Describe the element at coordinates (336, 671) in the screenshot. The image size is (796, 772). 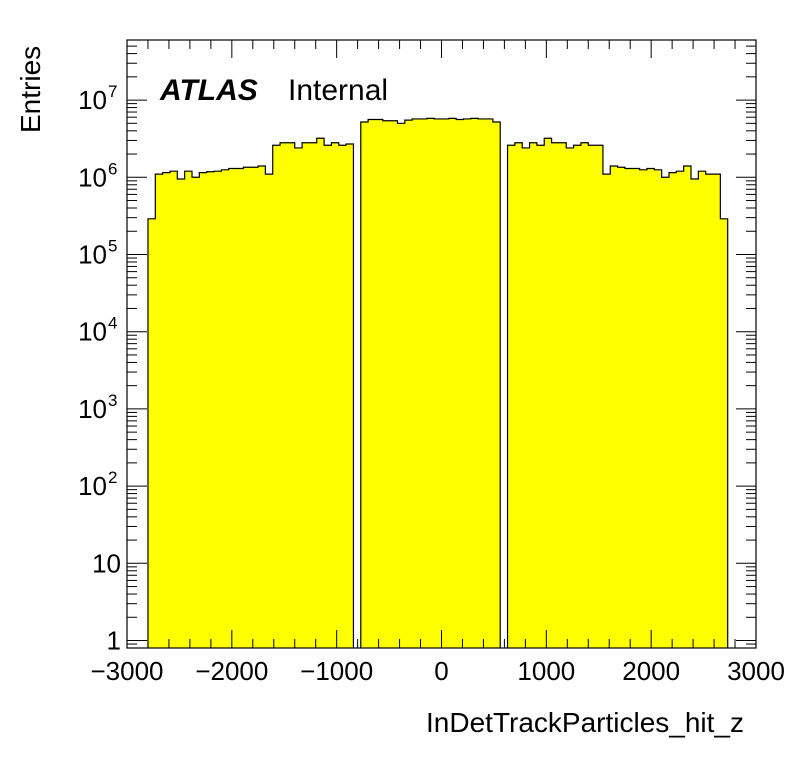
I see `x-tick-label: −1000` at that location.